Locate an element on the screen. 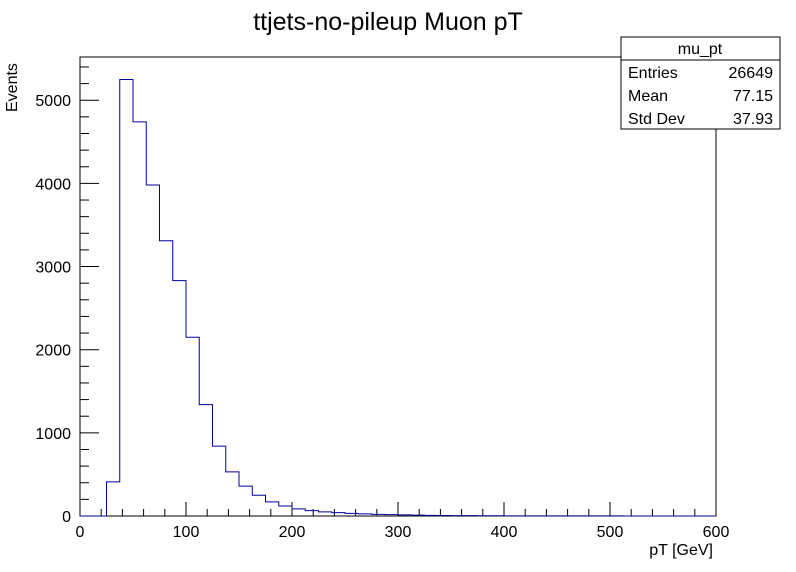 The height and width of the screenshot is (572, 796). x-tick-label: 400 is located at coordinates (504, 532).